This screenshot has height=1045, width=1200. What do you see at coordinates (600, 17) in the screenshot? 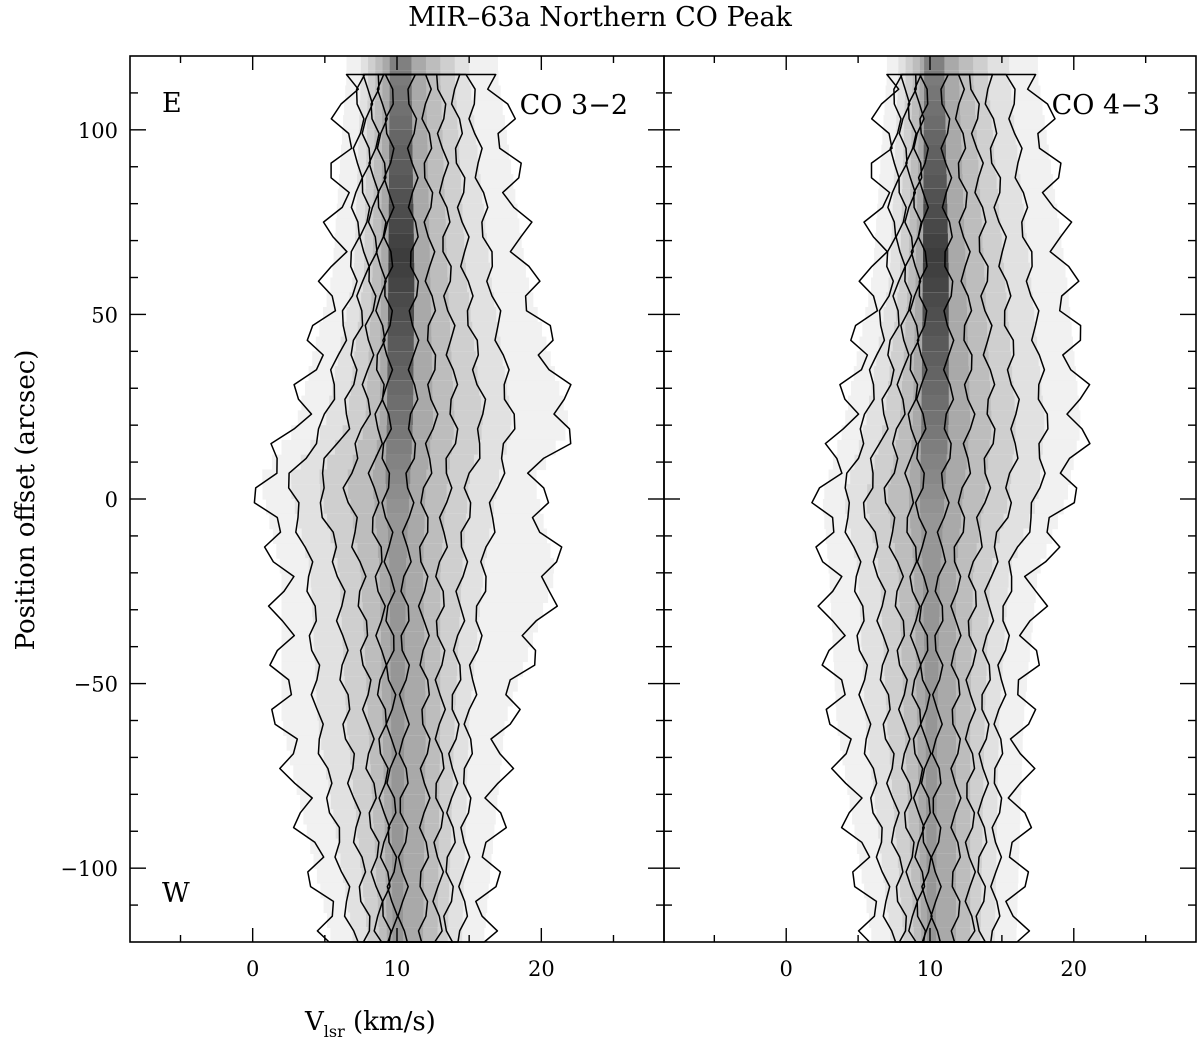
I see `chart-title: MIR–63a Northern CO Peak` at bounding box center [600, 17].